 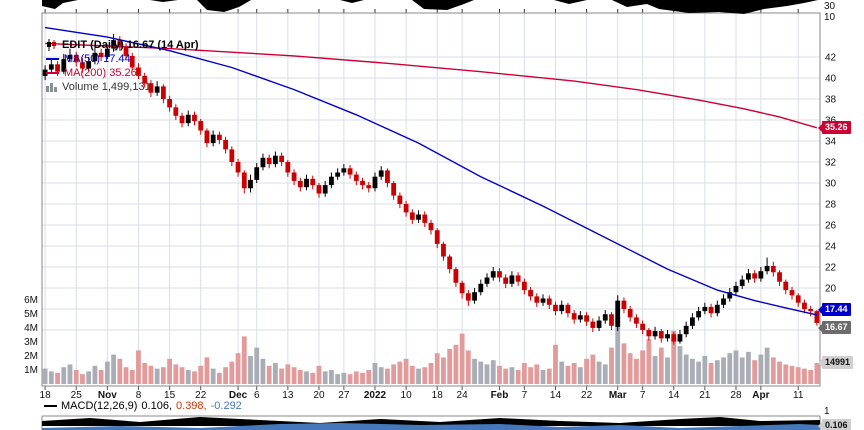 What do you see at coordinates (344, 395) in the screenshot?
I see `x-axis-label: 27` at bounding box center [344, 395].